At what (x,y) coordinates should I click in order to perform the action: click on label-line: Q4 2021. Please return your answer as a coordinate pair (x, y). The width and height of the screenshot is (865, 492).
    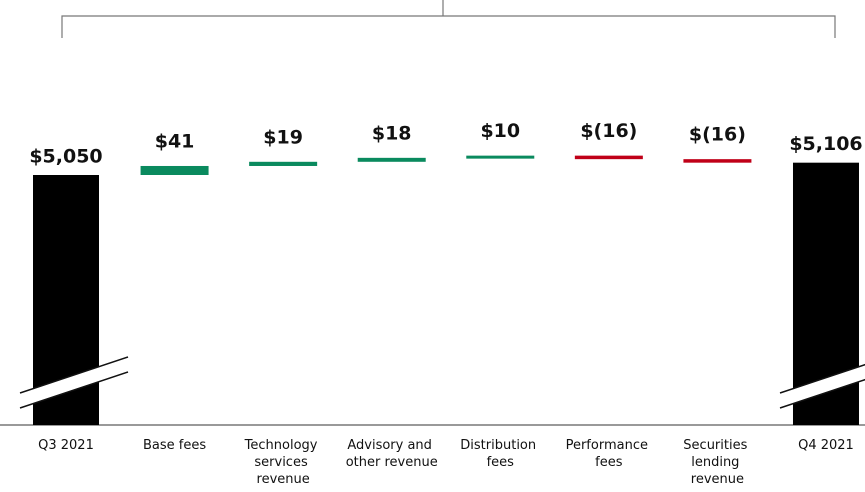
    Looking at the image, I should click on (826, 445).